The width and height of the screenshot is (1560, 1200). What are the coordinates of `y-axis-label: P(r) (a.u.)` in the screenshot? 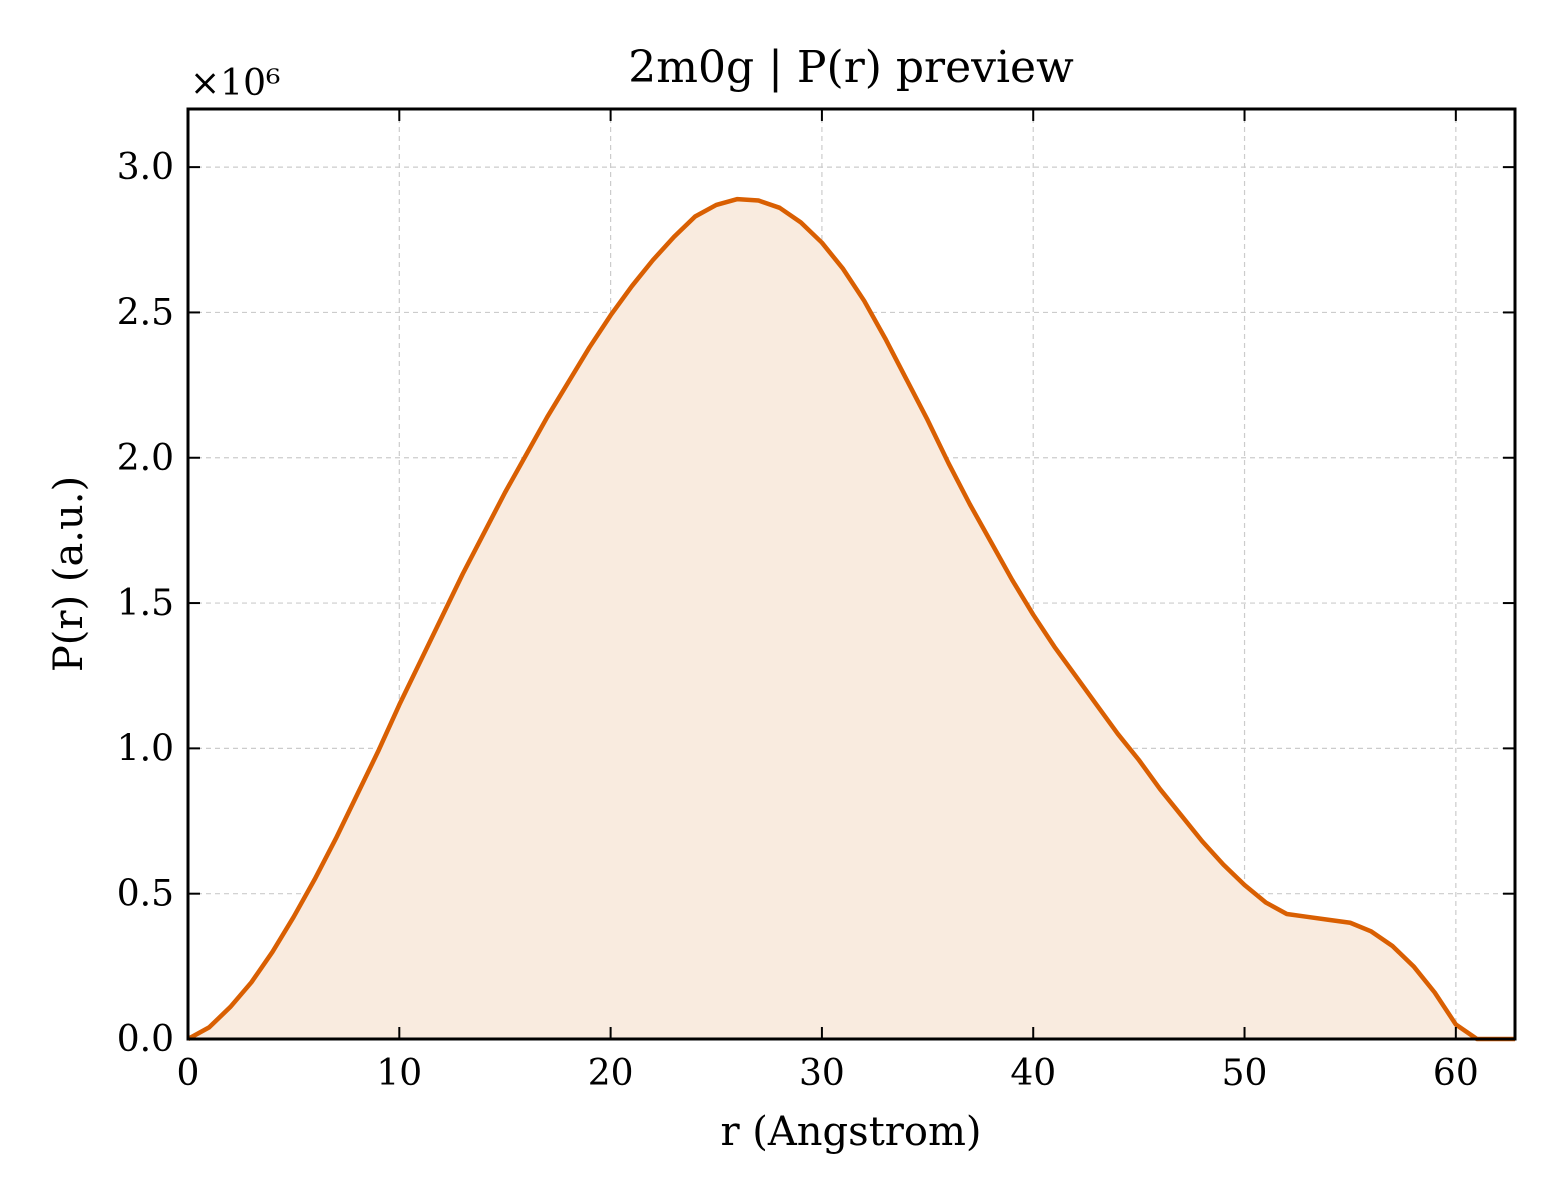 It's located at (69, 574).